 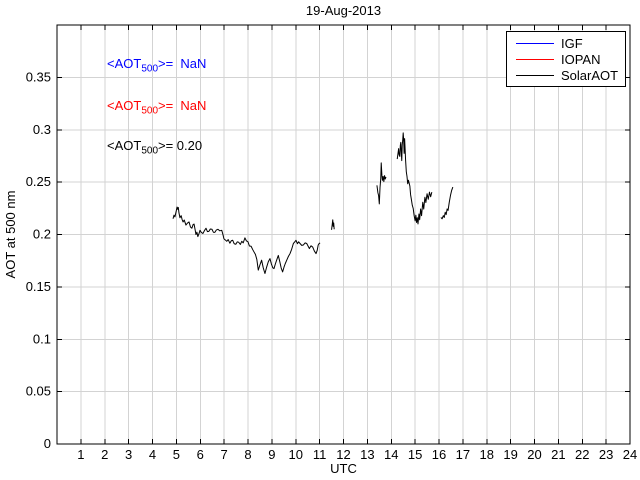 I want to click on x-tick-label: 22, so click(x=582, y=454).